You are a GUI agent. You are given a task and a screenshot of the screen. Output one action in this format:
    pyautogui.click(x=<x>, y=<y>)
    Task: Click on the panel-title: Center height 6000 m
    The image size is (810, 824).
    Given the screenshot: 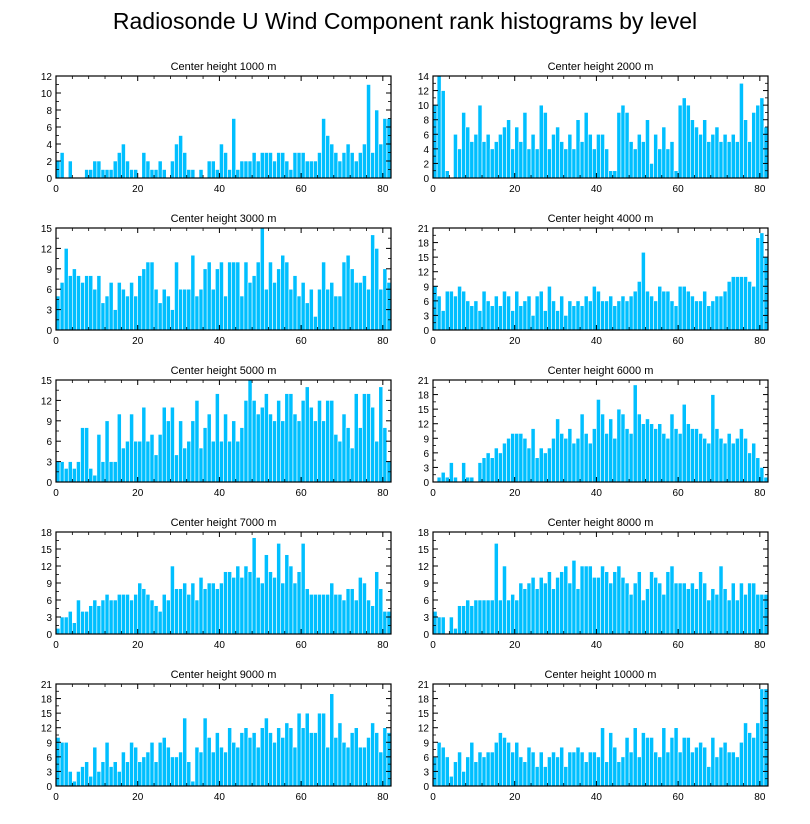 What is the action you would take?
    pyautogui.click(x=601, y=371)
    